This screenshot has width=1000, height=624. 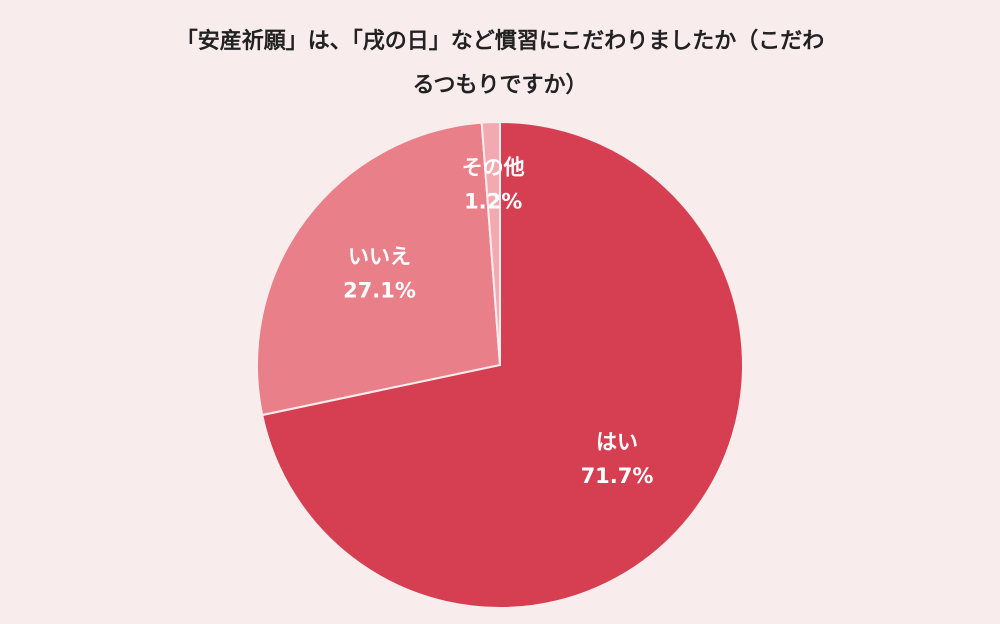 I want to click on slice-value-1: 71.7%, so click(x=617, y=476).